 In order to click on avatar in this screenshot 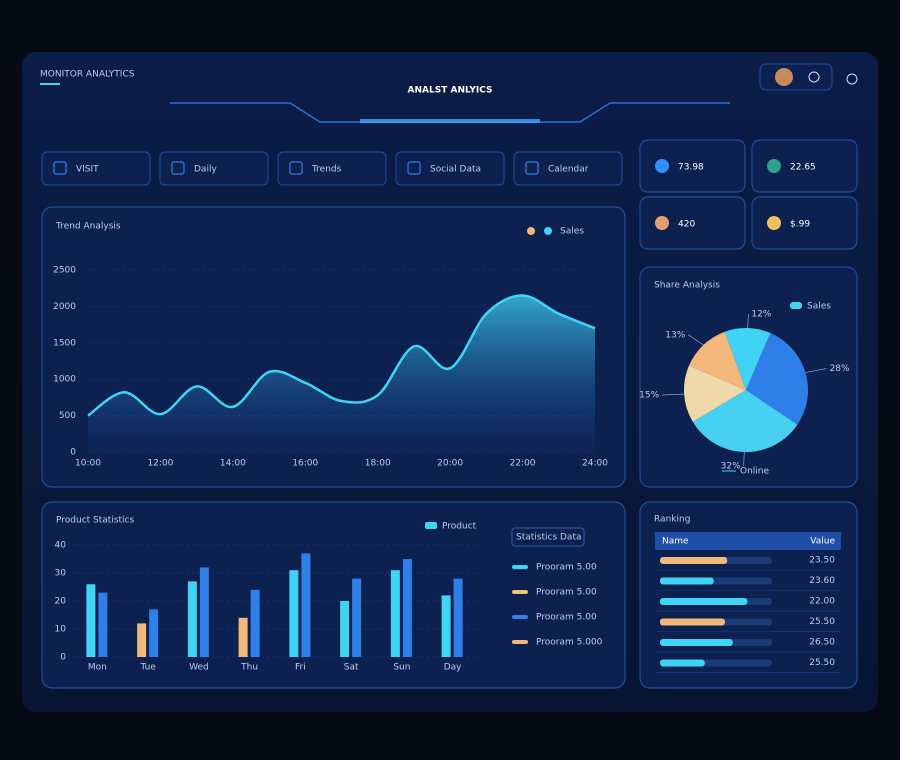, I will do `click(784, 77)`.